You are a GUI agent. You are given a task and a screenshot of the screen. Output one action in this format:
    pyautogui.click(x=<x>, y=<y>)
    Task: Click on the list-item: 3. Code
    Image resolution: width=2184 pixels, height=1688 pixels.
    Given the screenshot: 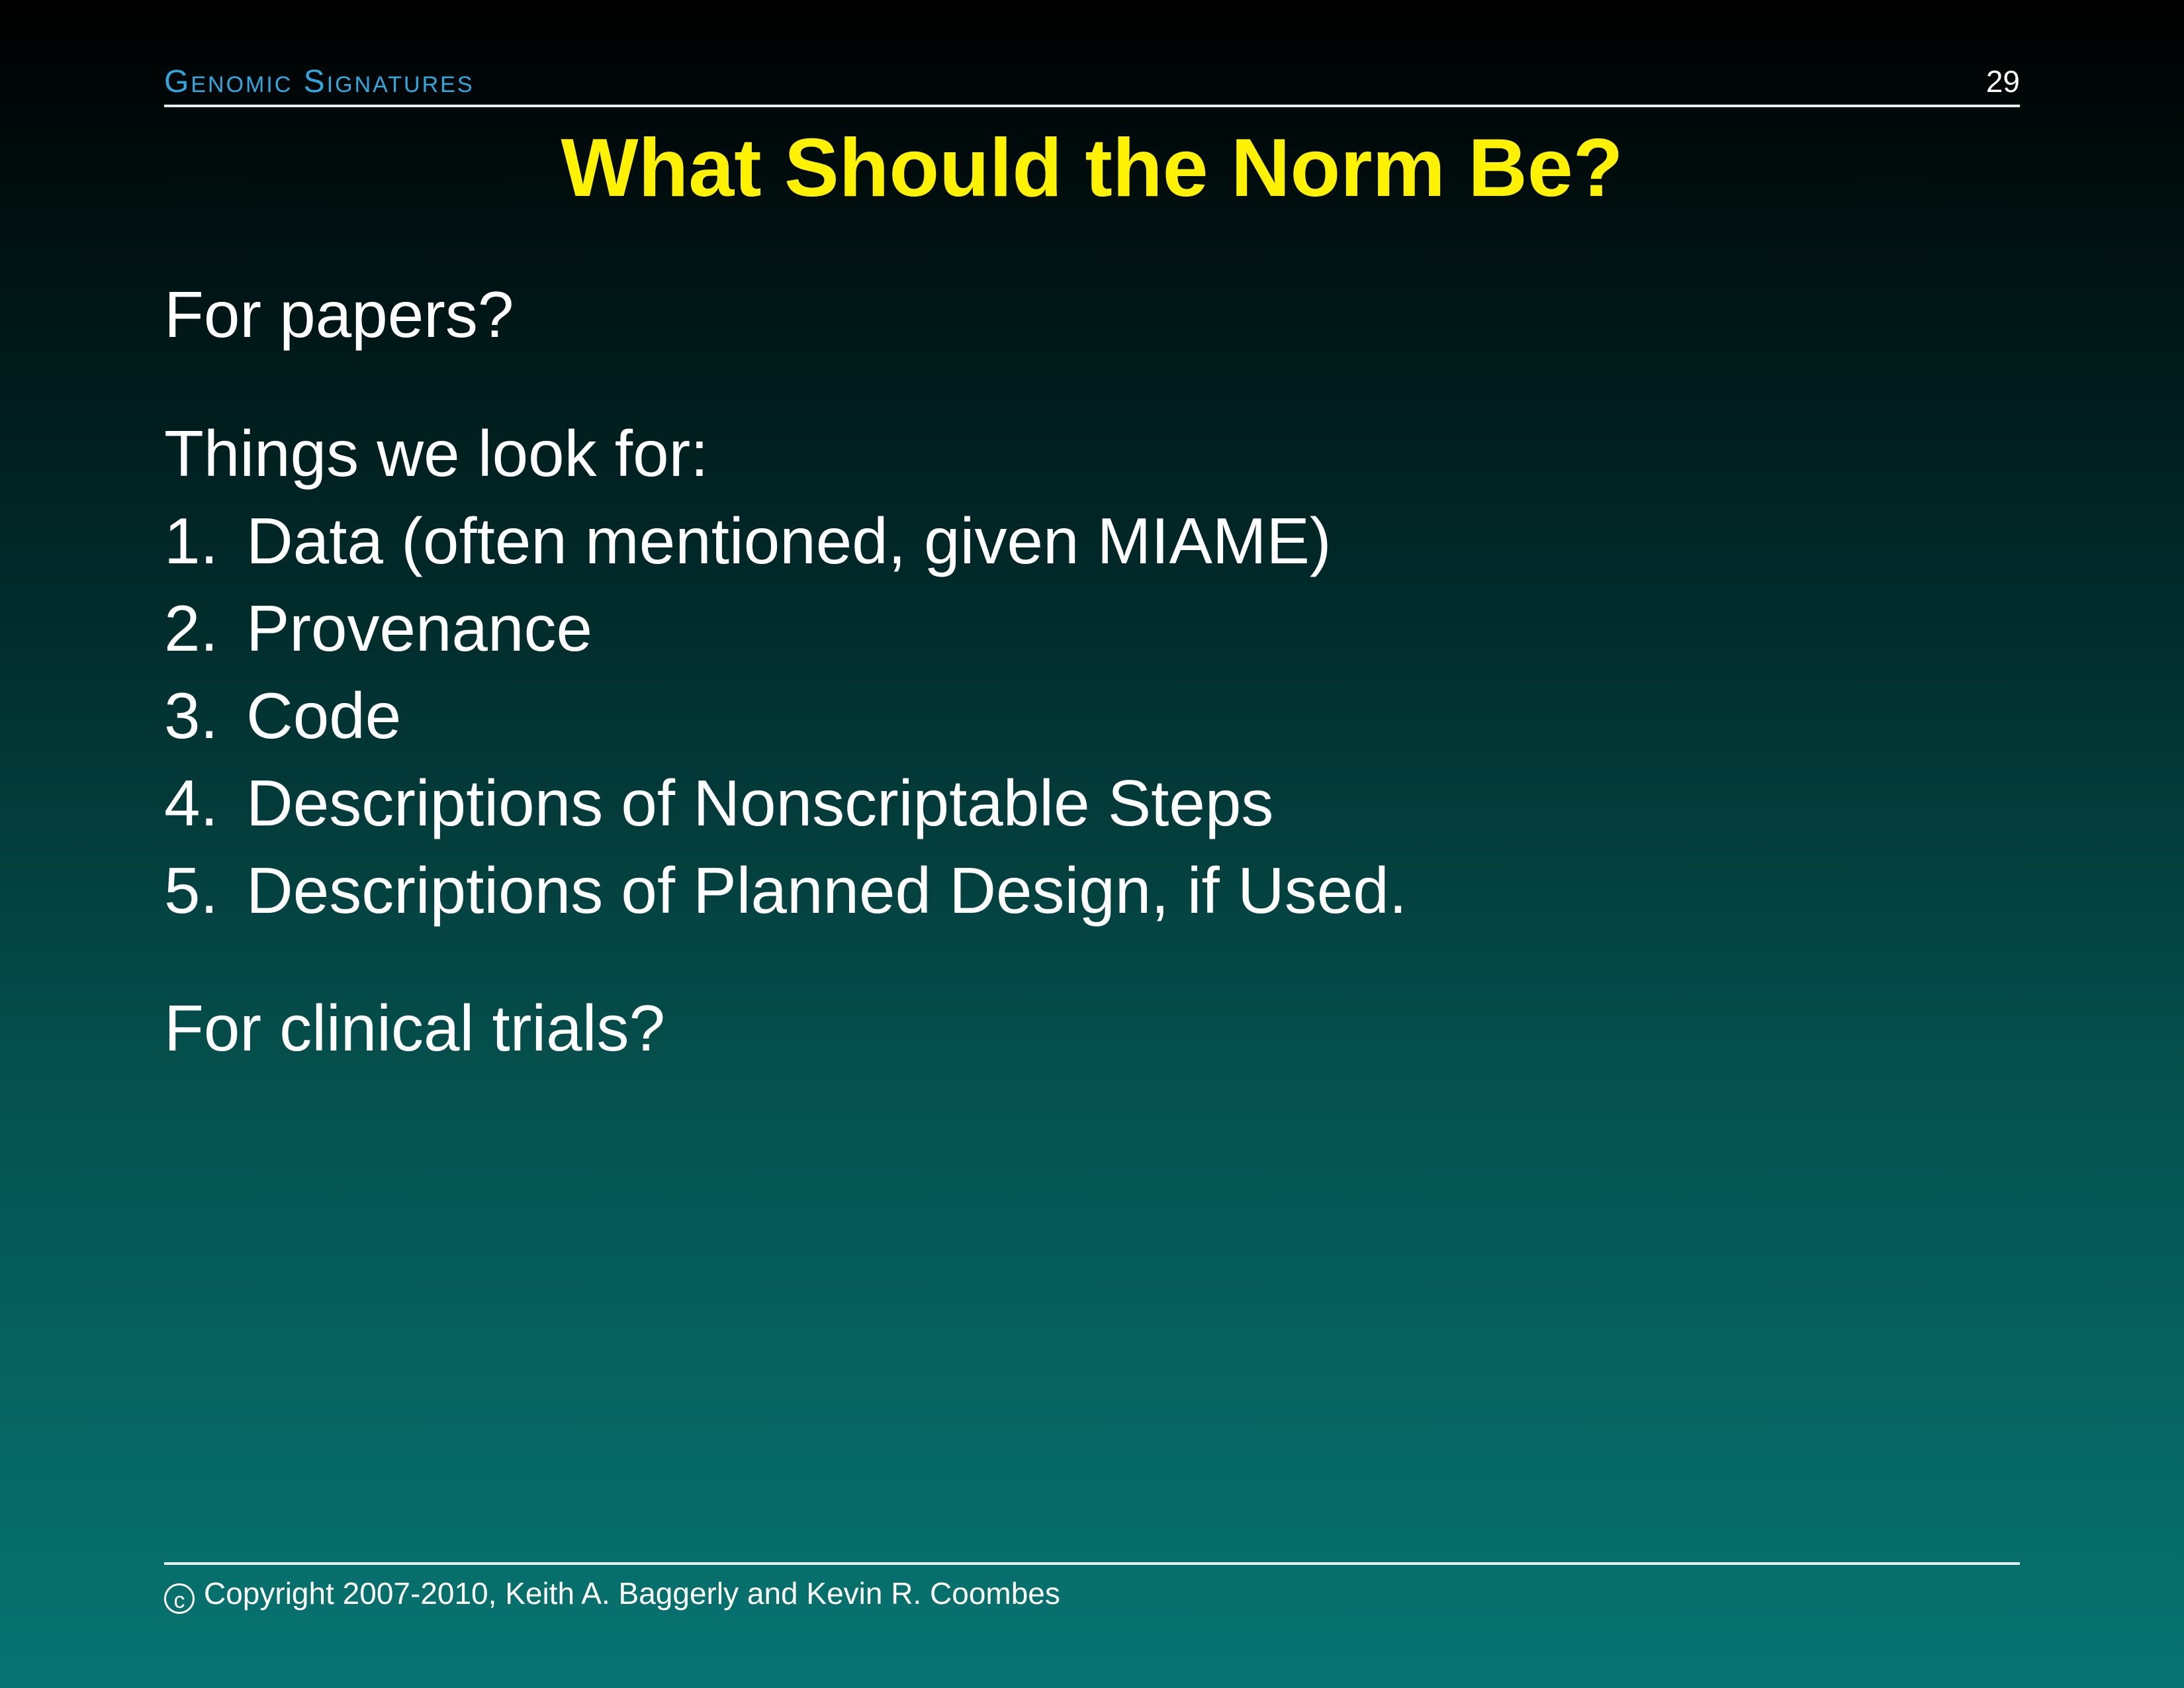 What is the action you would take?
    pyautogui.click(x=283, y=715)
    